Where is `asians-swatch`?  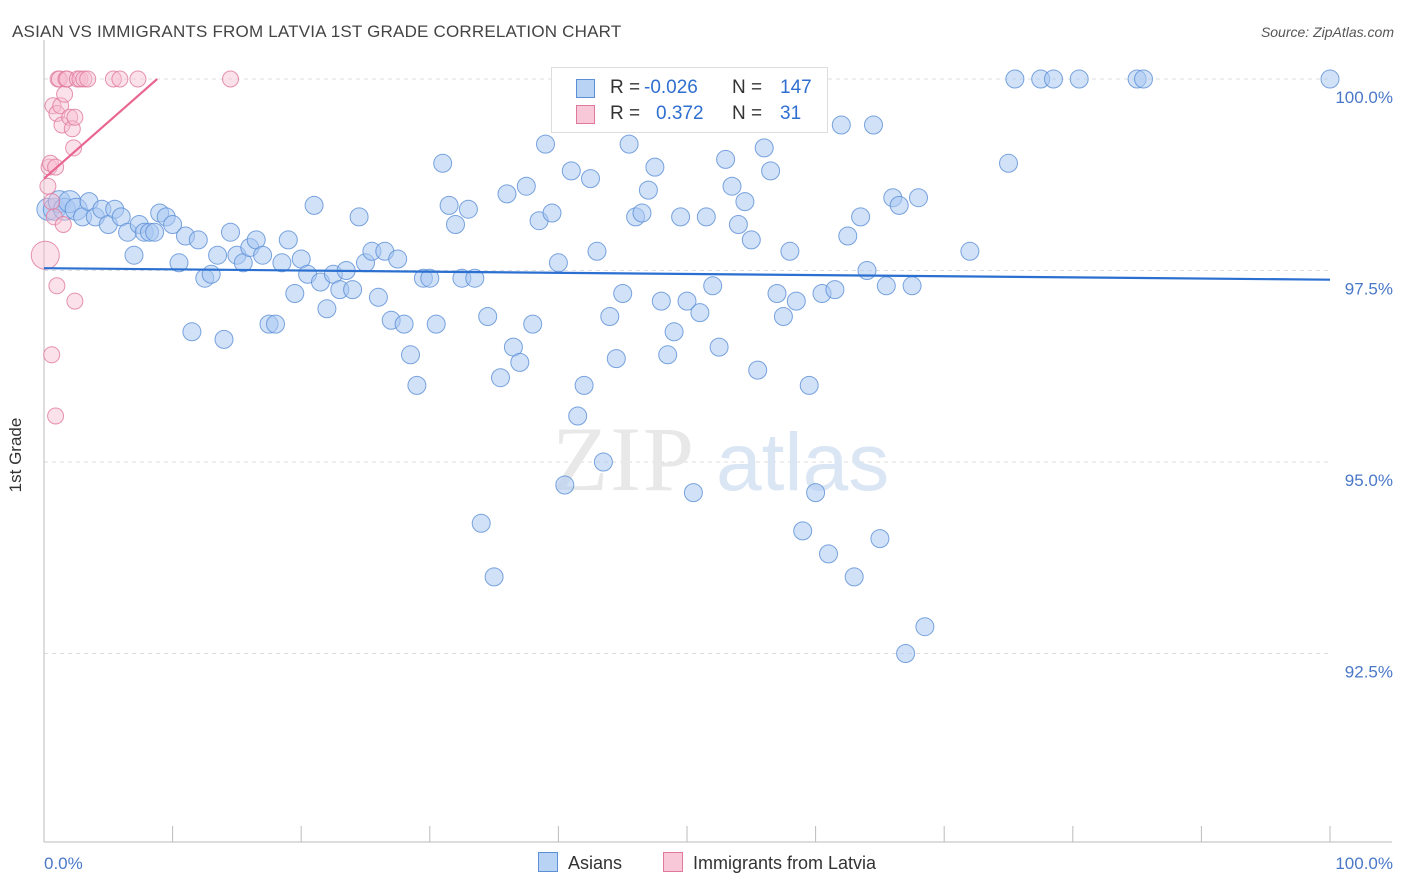
asians-swatch is located at coordinates (585, 88).